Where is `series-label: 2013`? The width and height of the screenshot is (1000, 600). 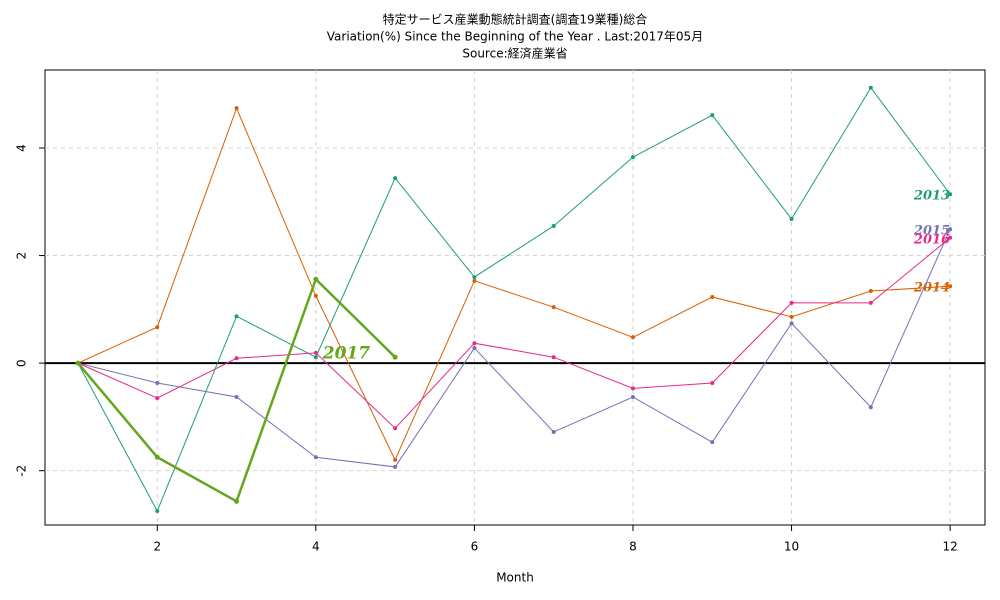 series-label: 2013 is located at coordinates (931, 196).